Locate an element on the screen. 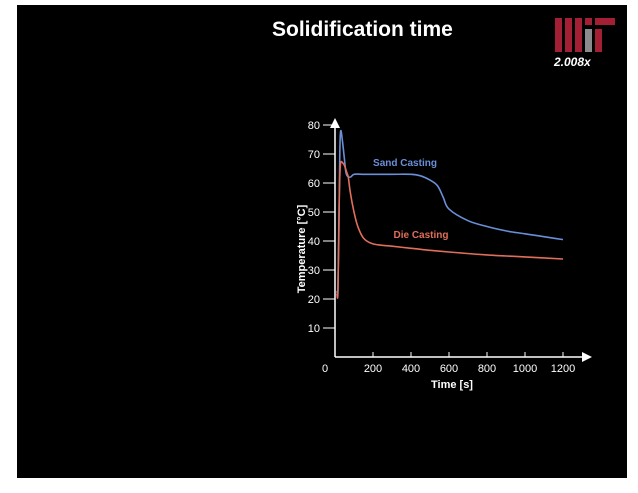  series-line-die-casting is located at coordinates (450, 229).